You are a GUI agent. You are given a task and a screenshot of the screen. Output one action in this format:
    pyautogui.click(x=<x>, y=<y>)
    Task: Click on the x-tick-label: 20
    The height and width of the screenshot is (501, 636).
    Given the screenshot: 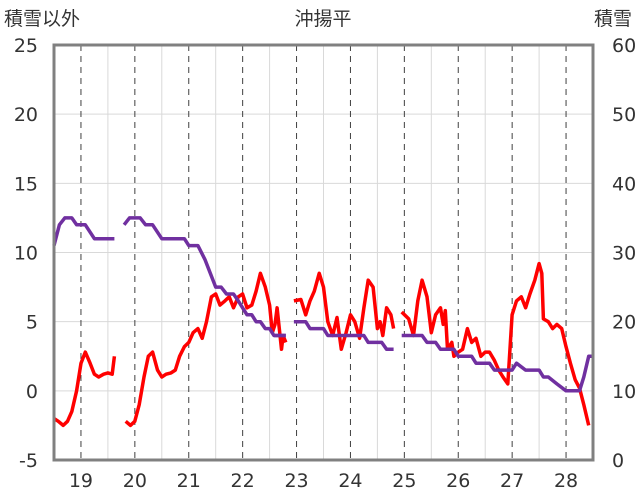 What is the action you would take?
    pyautogui.click(x=135, y=481)
    